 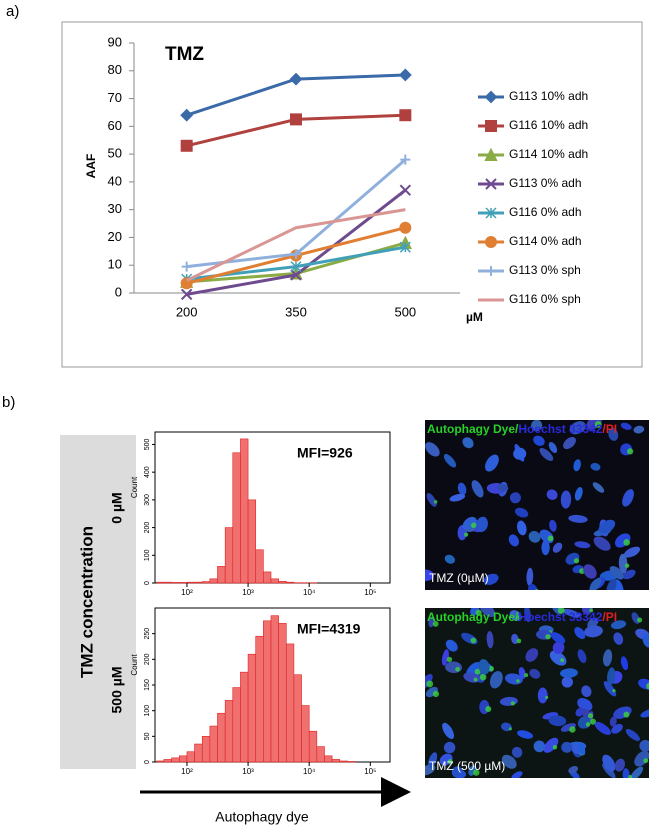 What do you see at coordinates (560, 429) in the screenshot?
I see `stain-part: Hoechst 33342` at bounding box center [560, 429].